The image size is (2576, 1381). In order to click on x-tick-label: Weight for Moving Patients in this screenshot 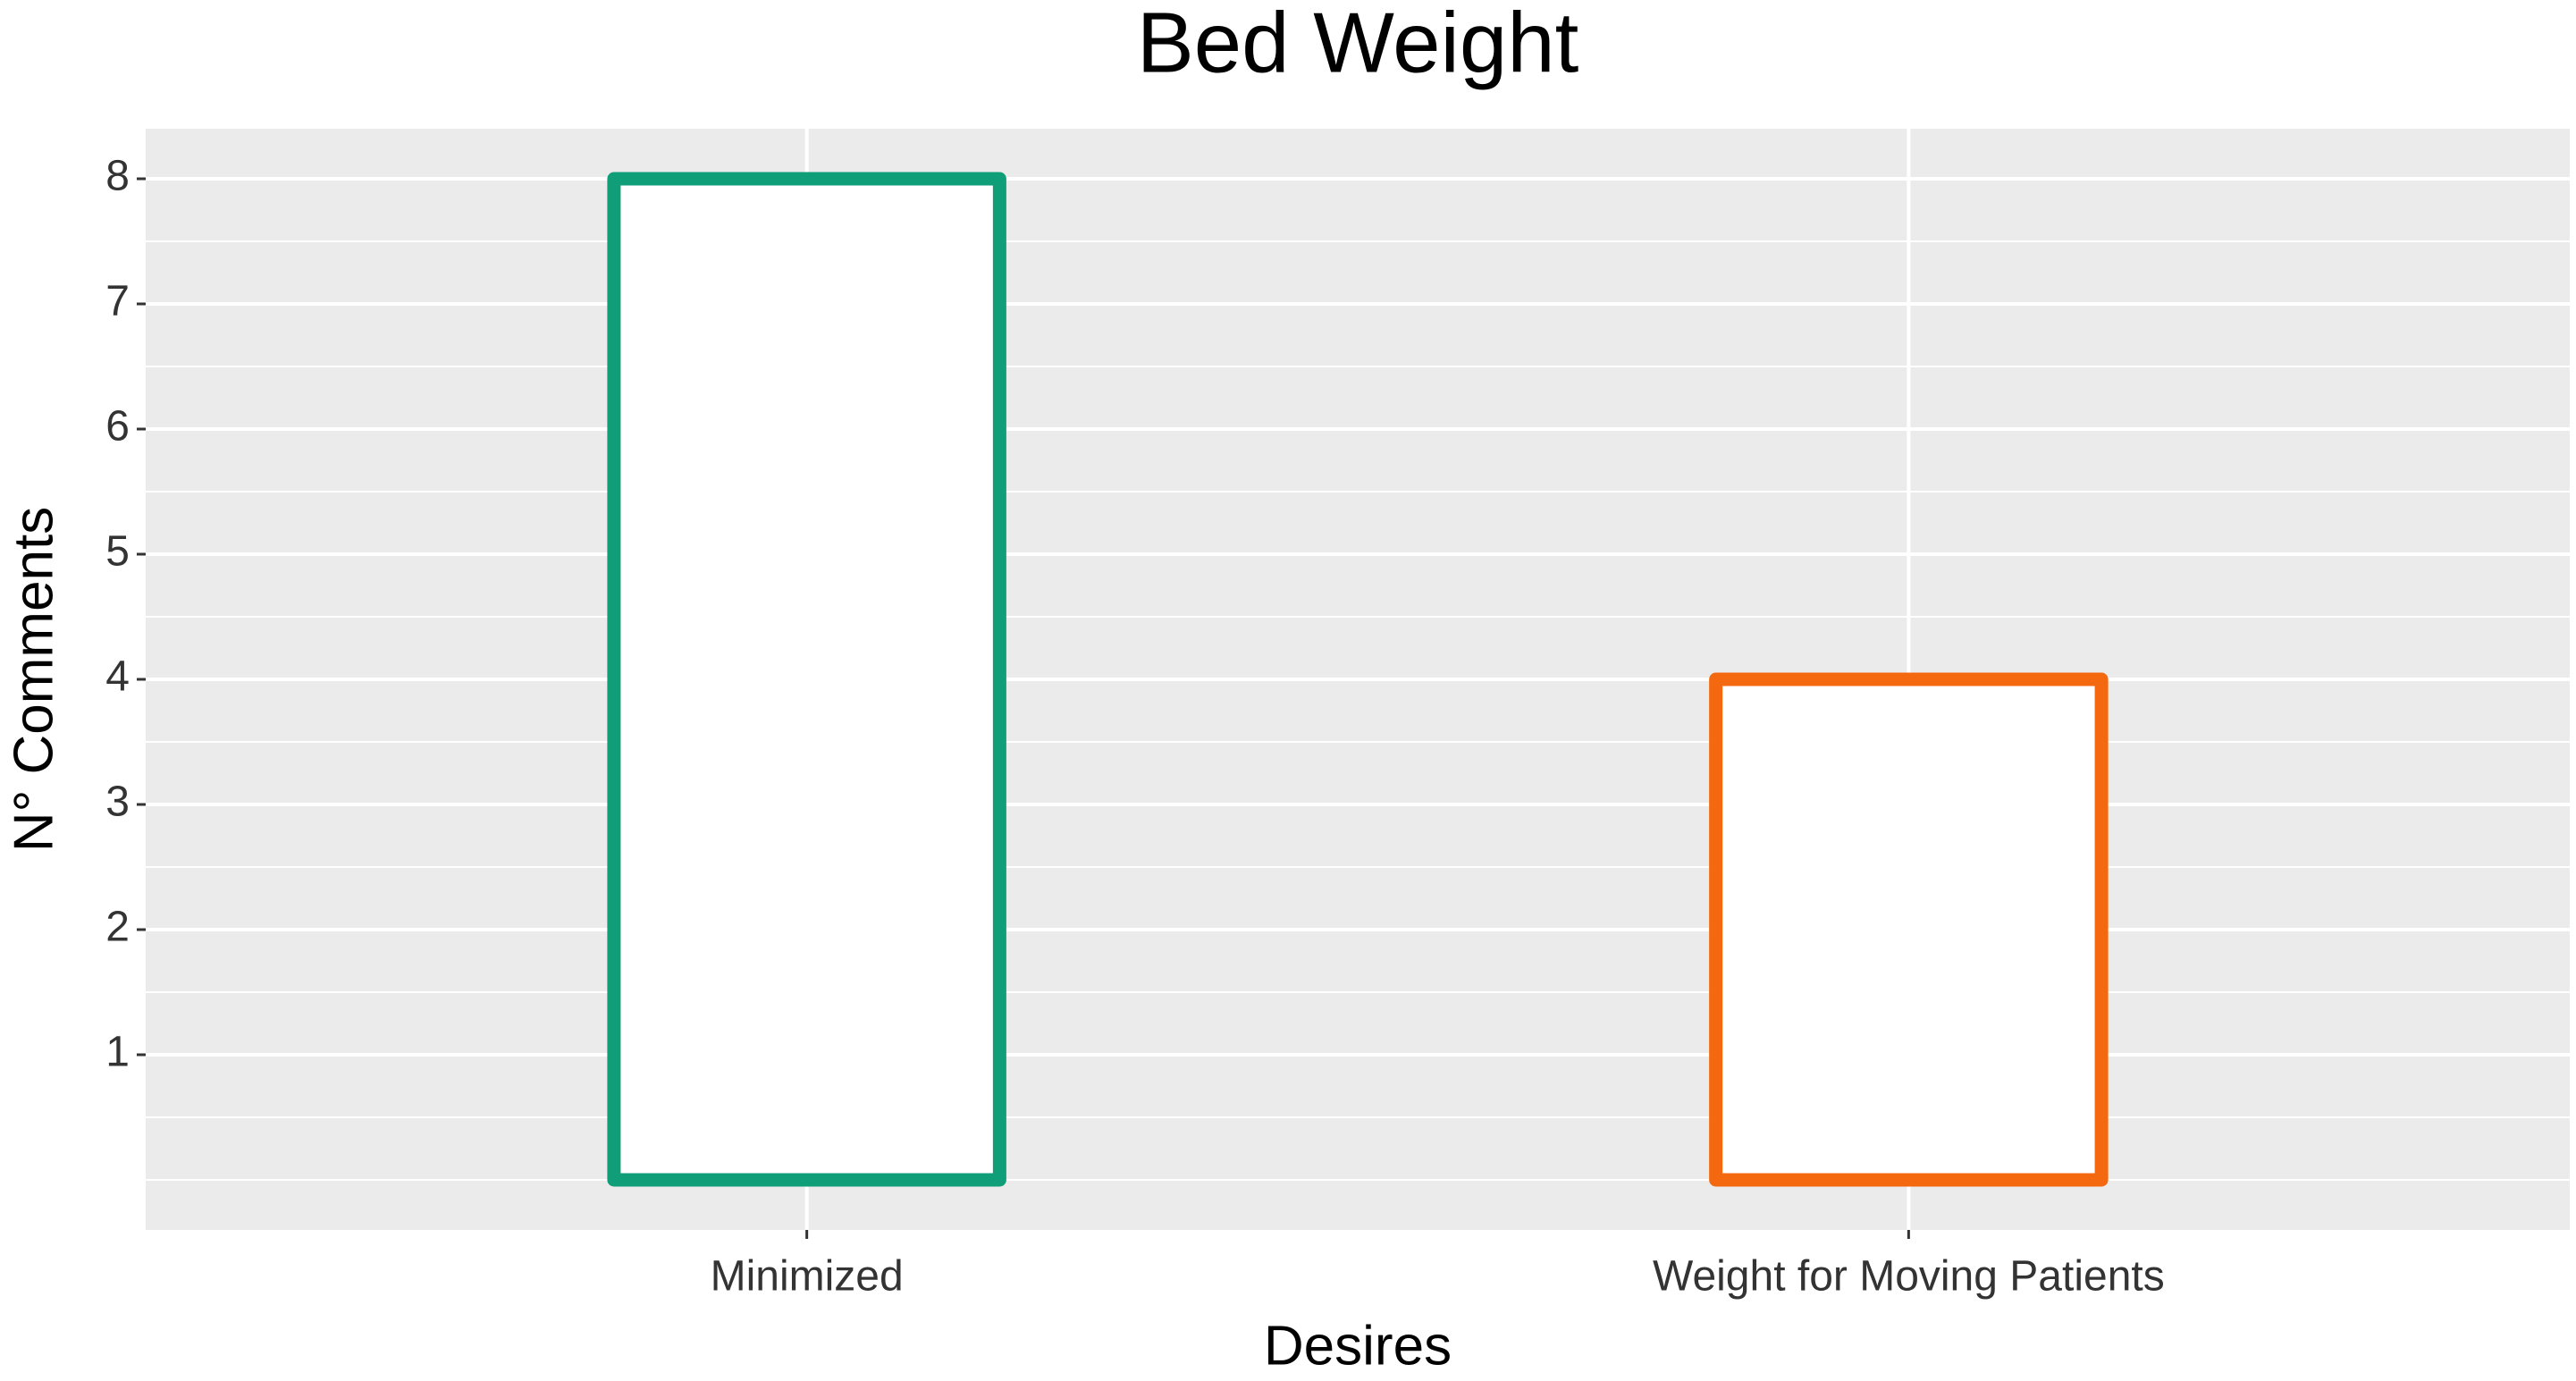, I will do `click(1909, 1277)`.